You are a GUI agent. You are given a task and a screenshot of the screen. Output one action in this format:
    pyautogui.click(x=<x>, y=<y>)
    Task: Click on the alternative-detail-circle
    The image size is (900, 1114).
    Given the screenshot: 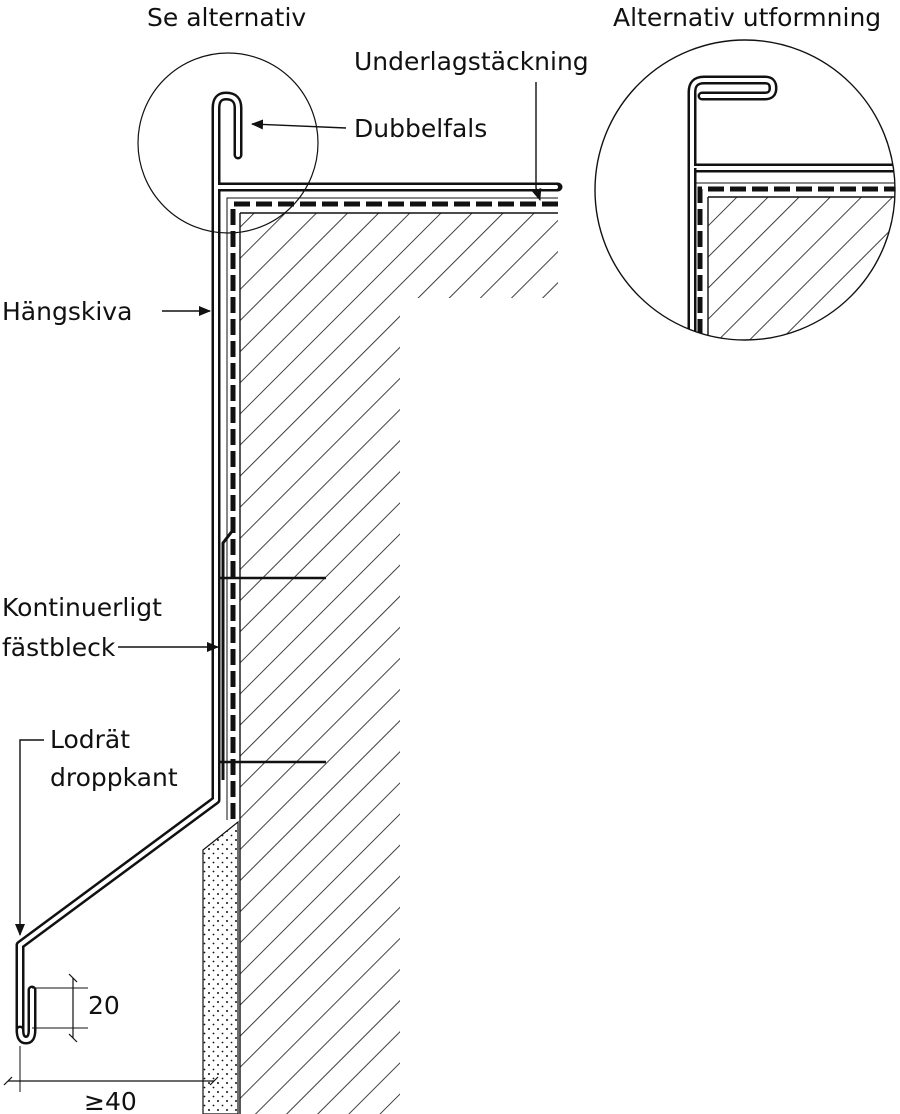 What is the action you would take?
    pyautogui.click(x=745, y=190)
    